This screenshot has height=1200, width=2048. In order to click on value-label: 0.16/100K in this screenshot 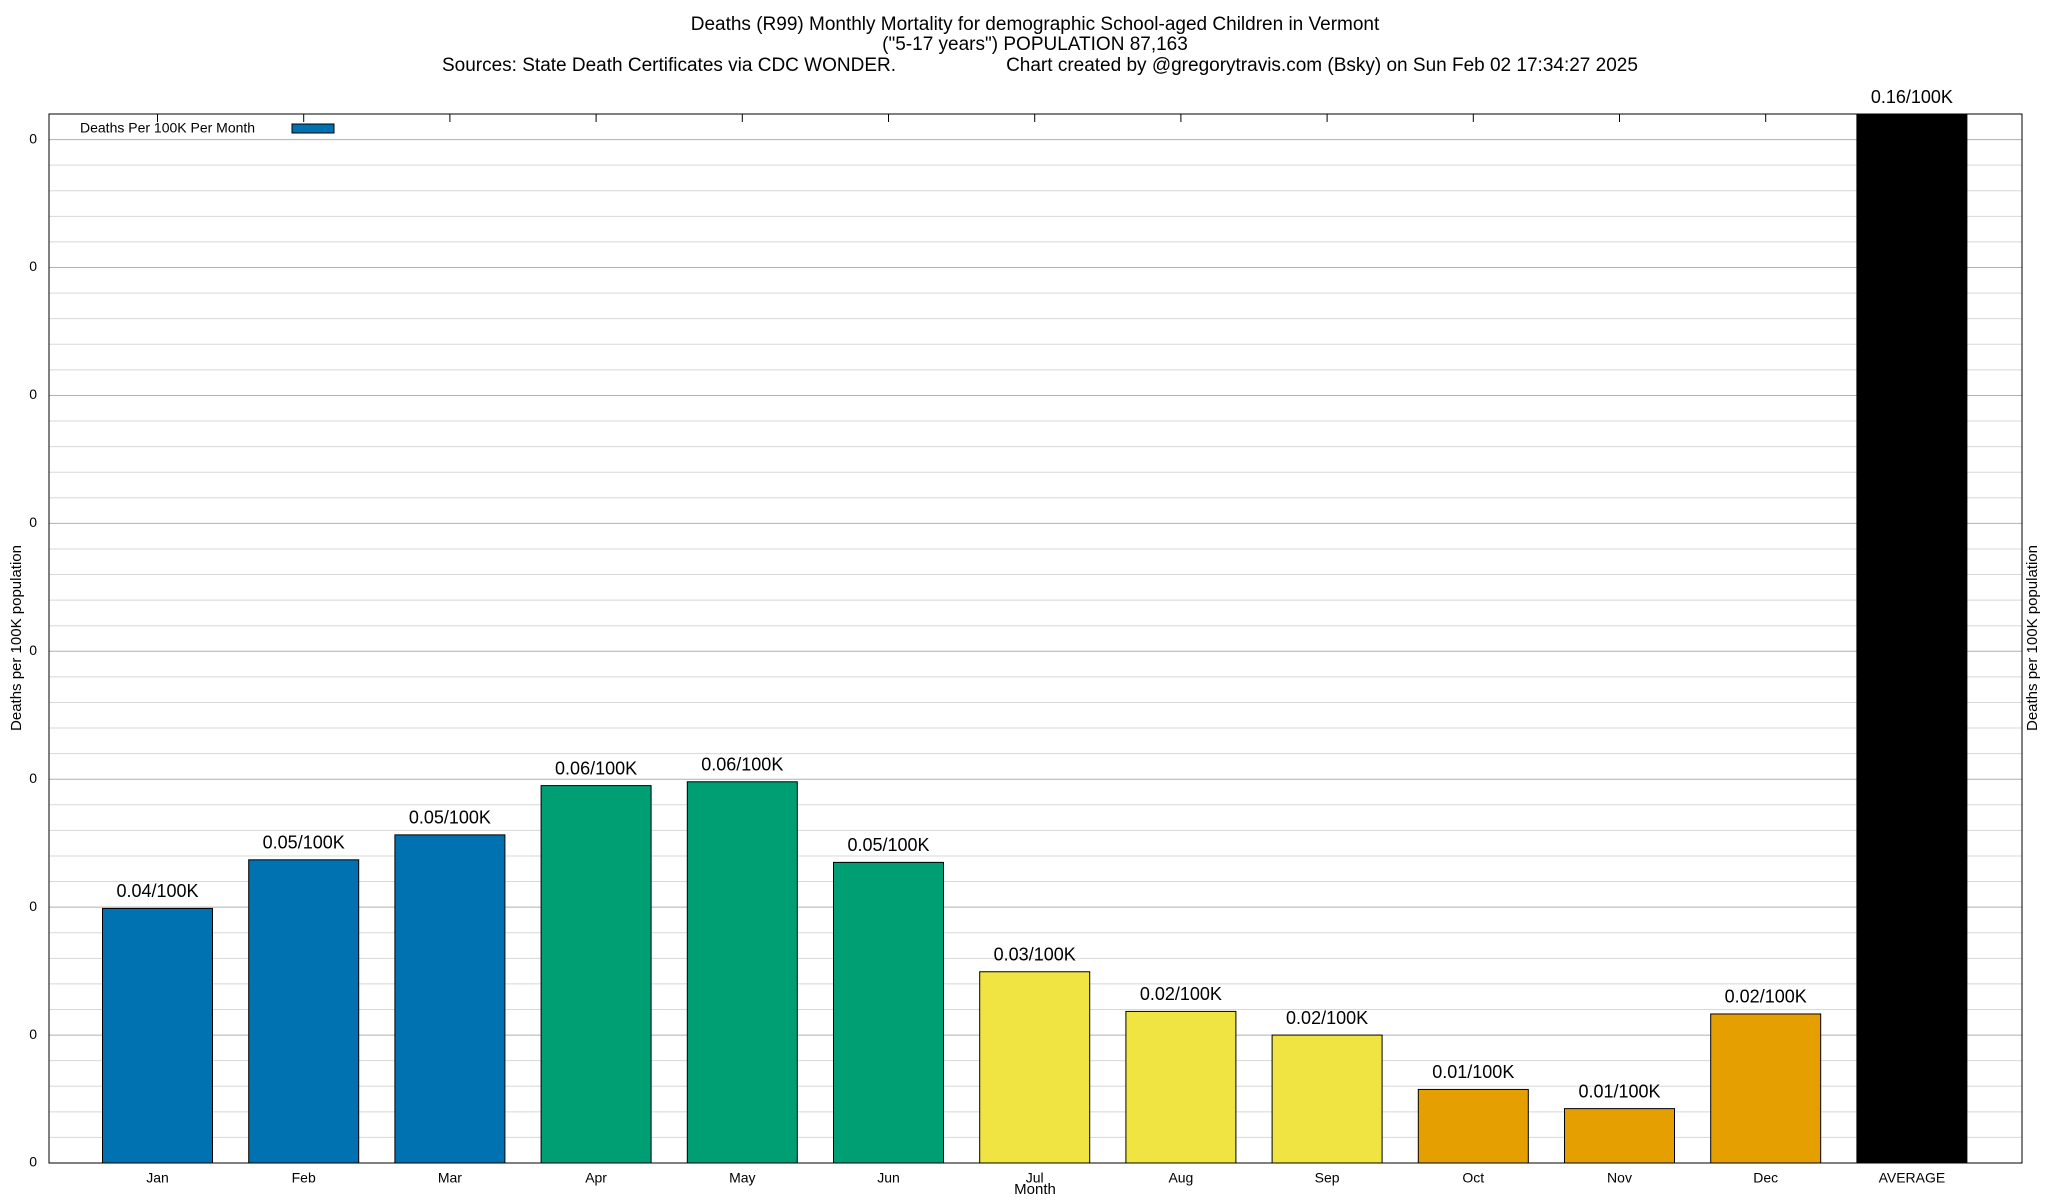, I will do `click(1912, 97)`.